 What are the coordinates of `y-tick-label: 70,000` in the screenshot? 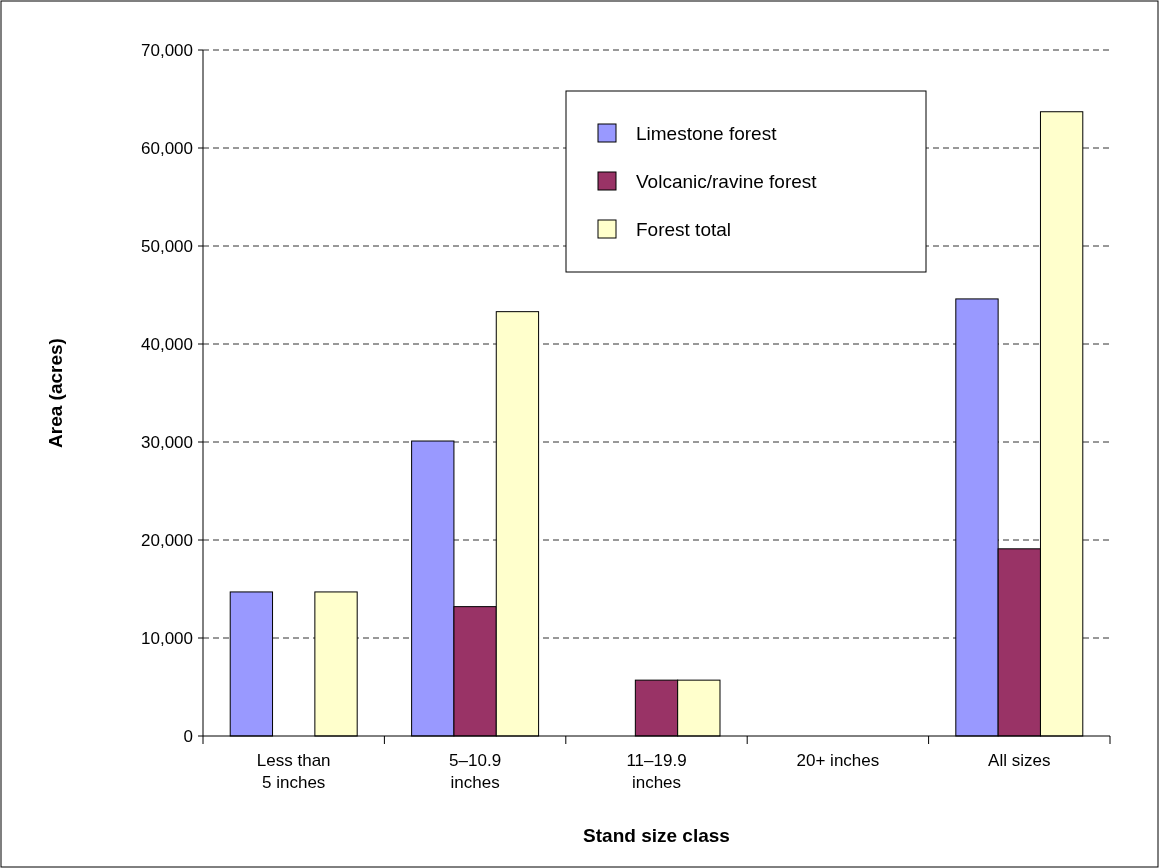 It's located at (167, 50).